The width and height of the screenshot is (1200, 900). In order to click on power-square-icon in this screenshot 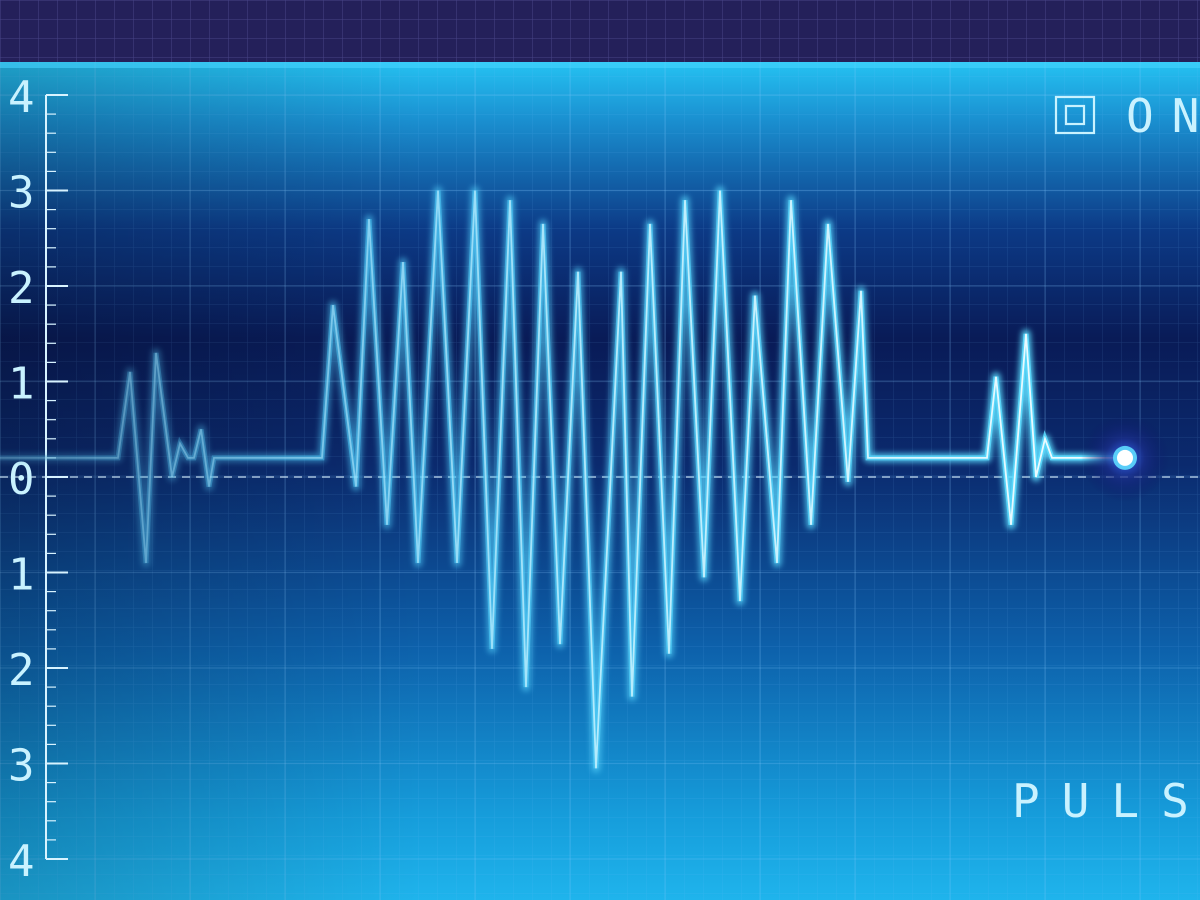, I will do `click(1075, 115)`.